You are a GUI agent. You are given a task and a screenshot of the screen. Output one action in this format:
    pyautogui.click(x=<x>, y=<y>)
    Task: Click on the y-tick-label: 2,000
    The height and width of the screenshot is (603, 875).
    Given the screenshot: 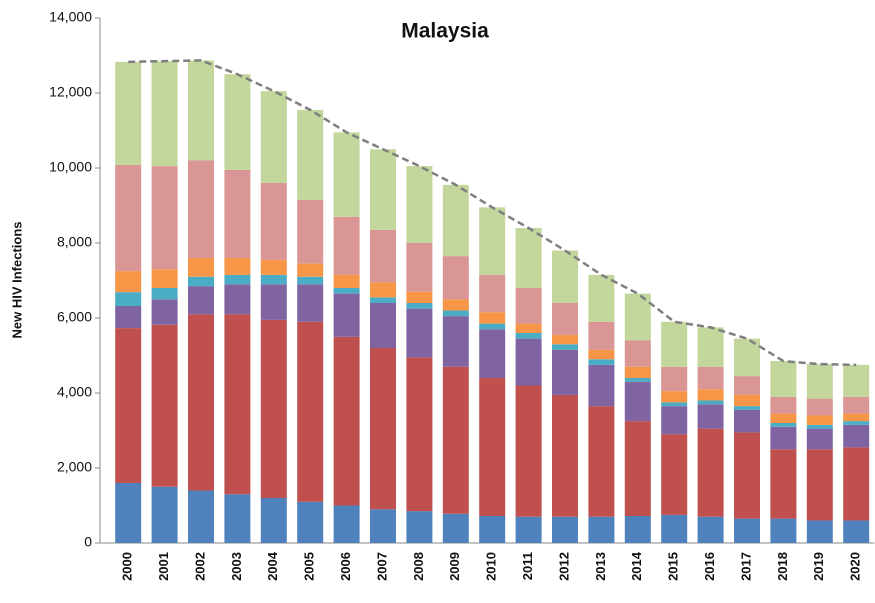 What is the action you would take?
    pyautogui.click(x=74, y=467)
    